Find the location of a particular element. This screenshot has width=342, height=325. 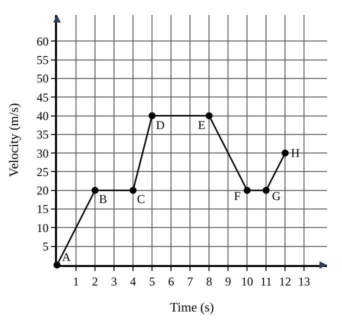

y-tick-label: 40 is located at coordinates (42, 115).